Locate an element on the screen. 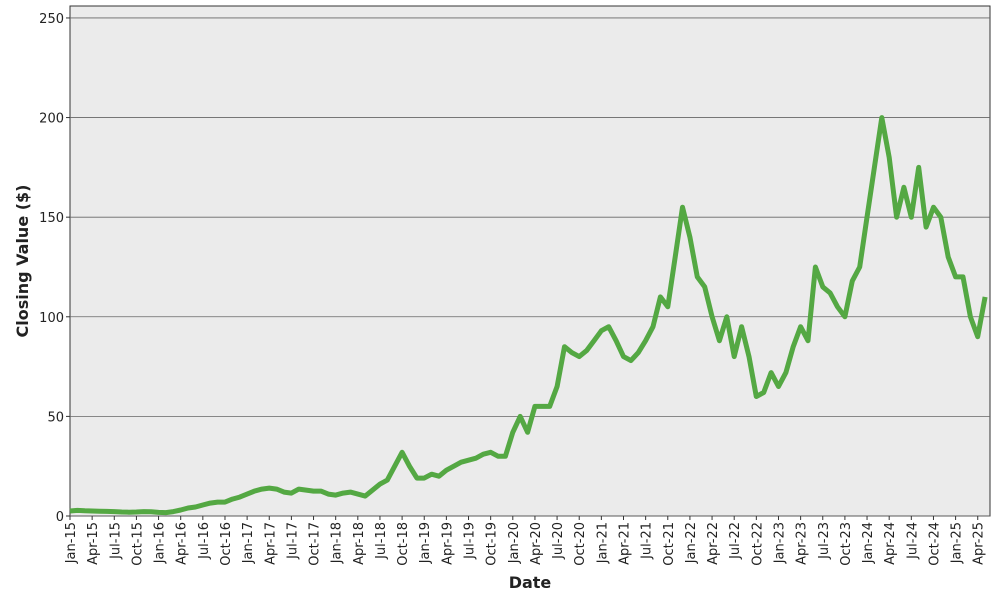 The height and width of the screenshot is (600, 1000). x-tick-label: Oct-23 is located at coordinates (846, 544).